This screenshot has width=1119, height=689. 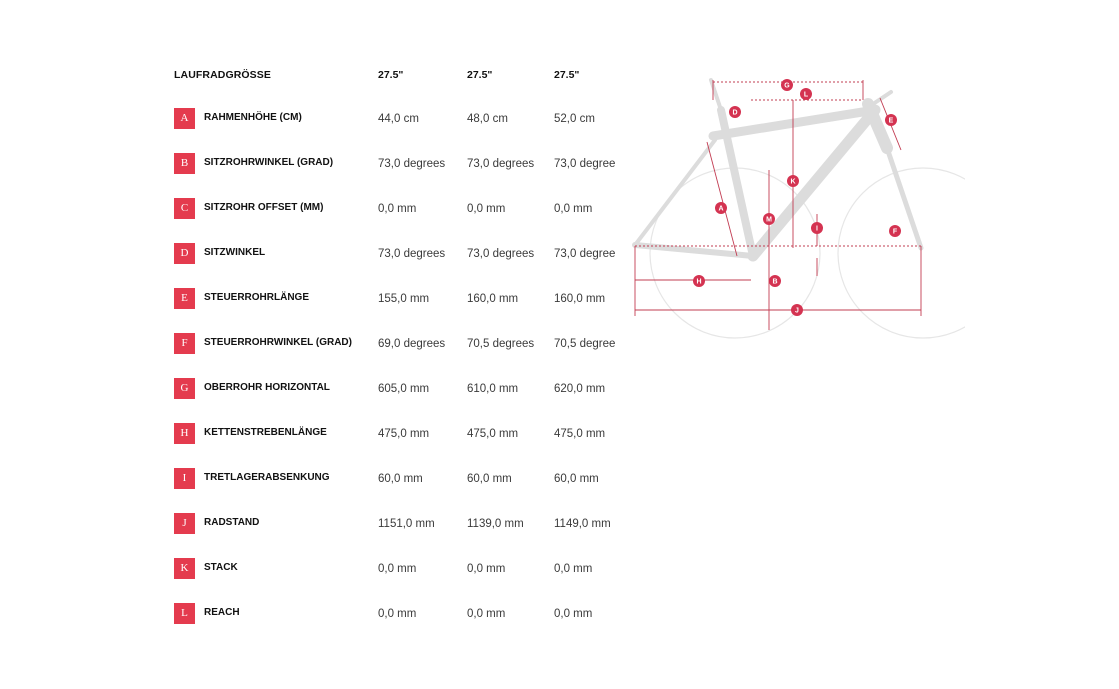 What do you see at coordinates (882, 98) in the screenshot?
I see `stem` at bounding box center [882, 98].